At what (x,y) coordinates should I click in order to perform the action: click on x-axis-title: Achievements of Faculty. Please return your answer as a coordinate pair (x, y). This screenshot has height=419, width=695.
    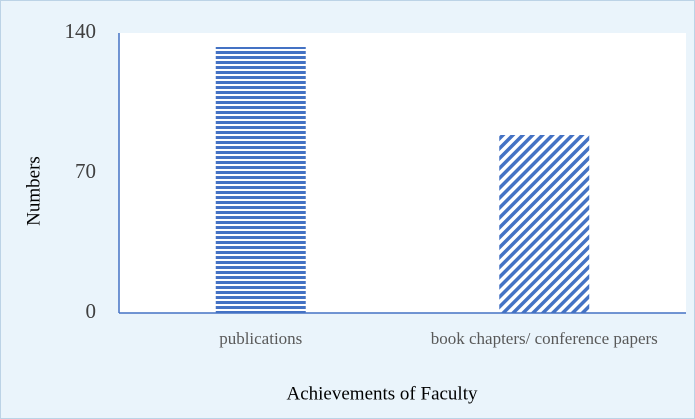
    Looking at the image, I should click on (382, 393).